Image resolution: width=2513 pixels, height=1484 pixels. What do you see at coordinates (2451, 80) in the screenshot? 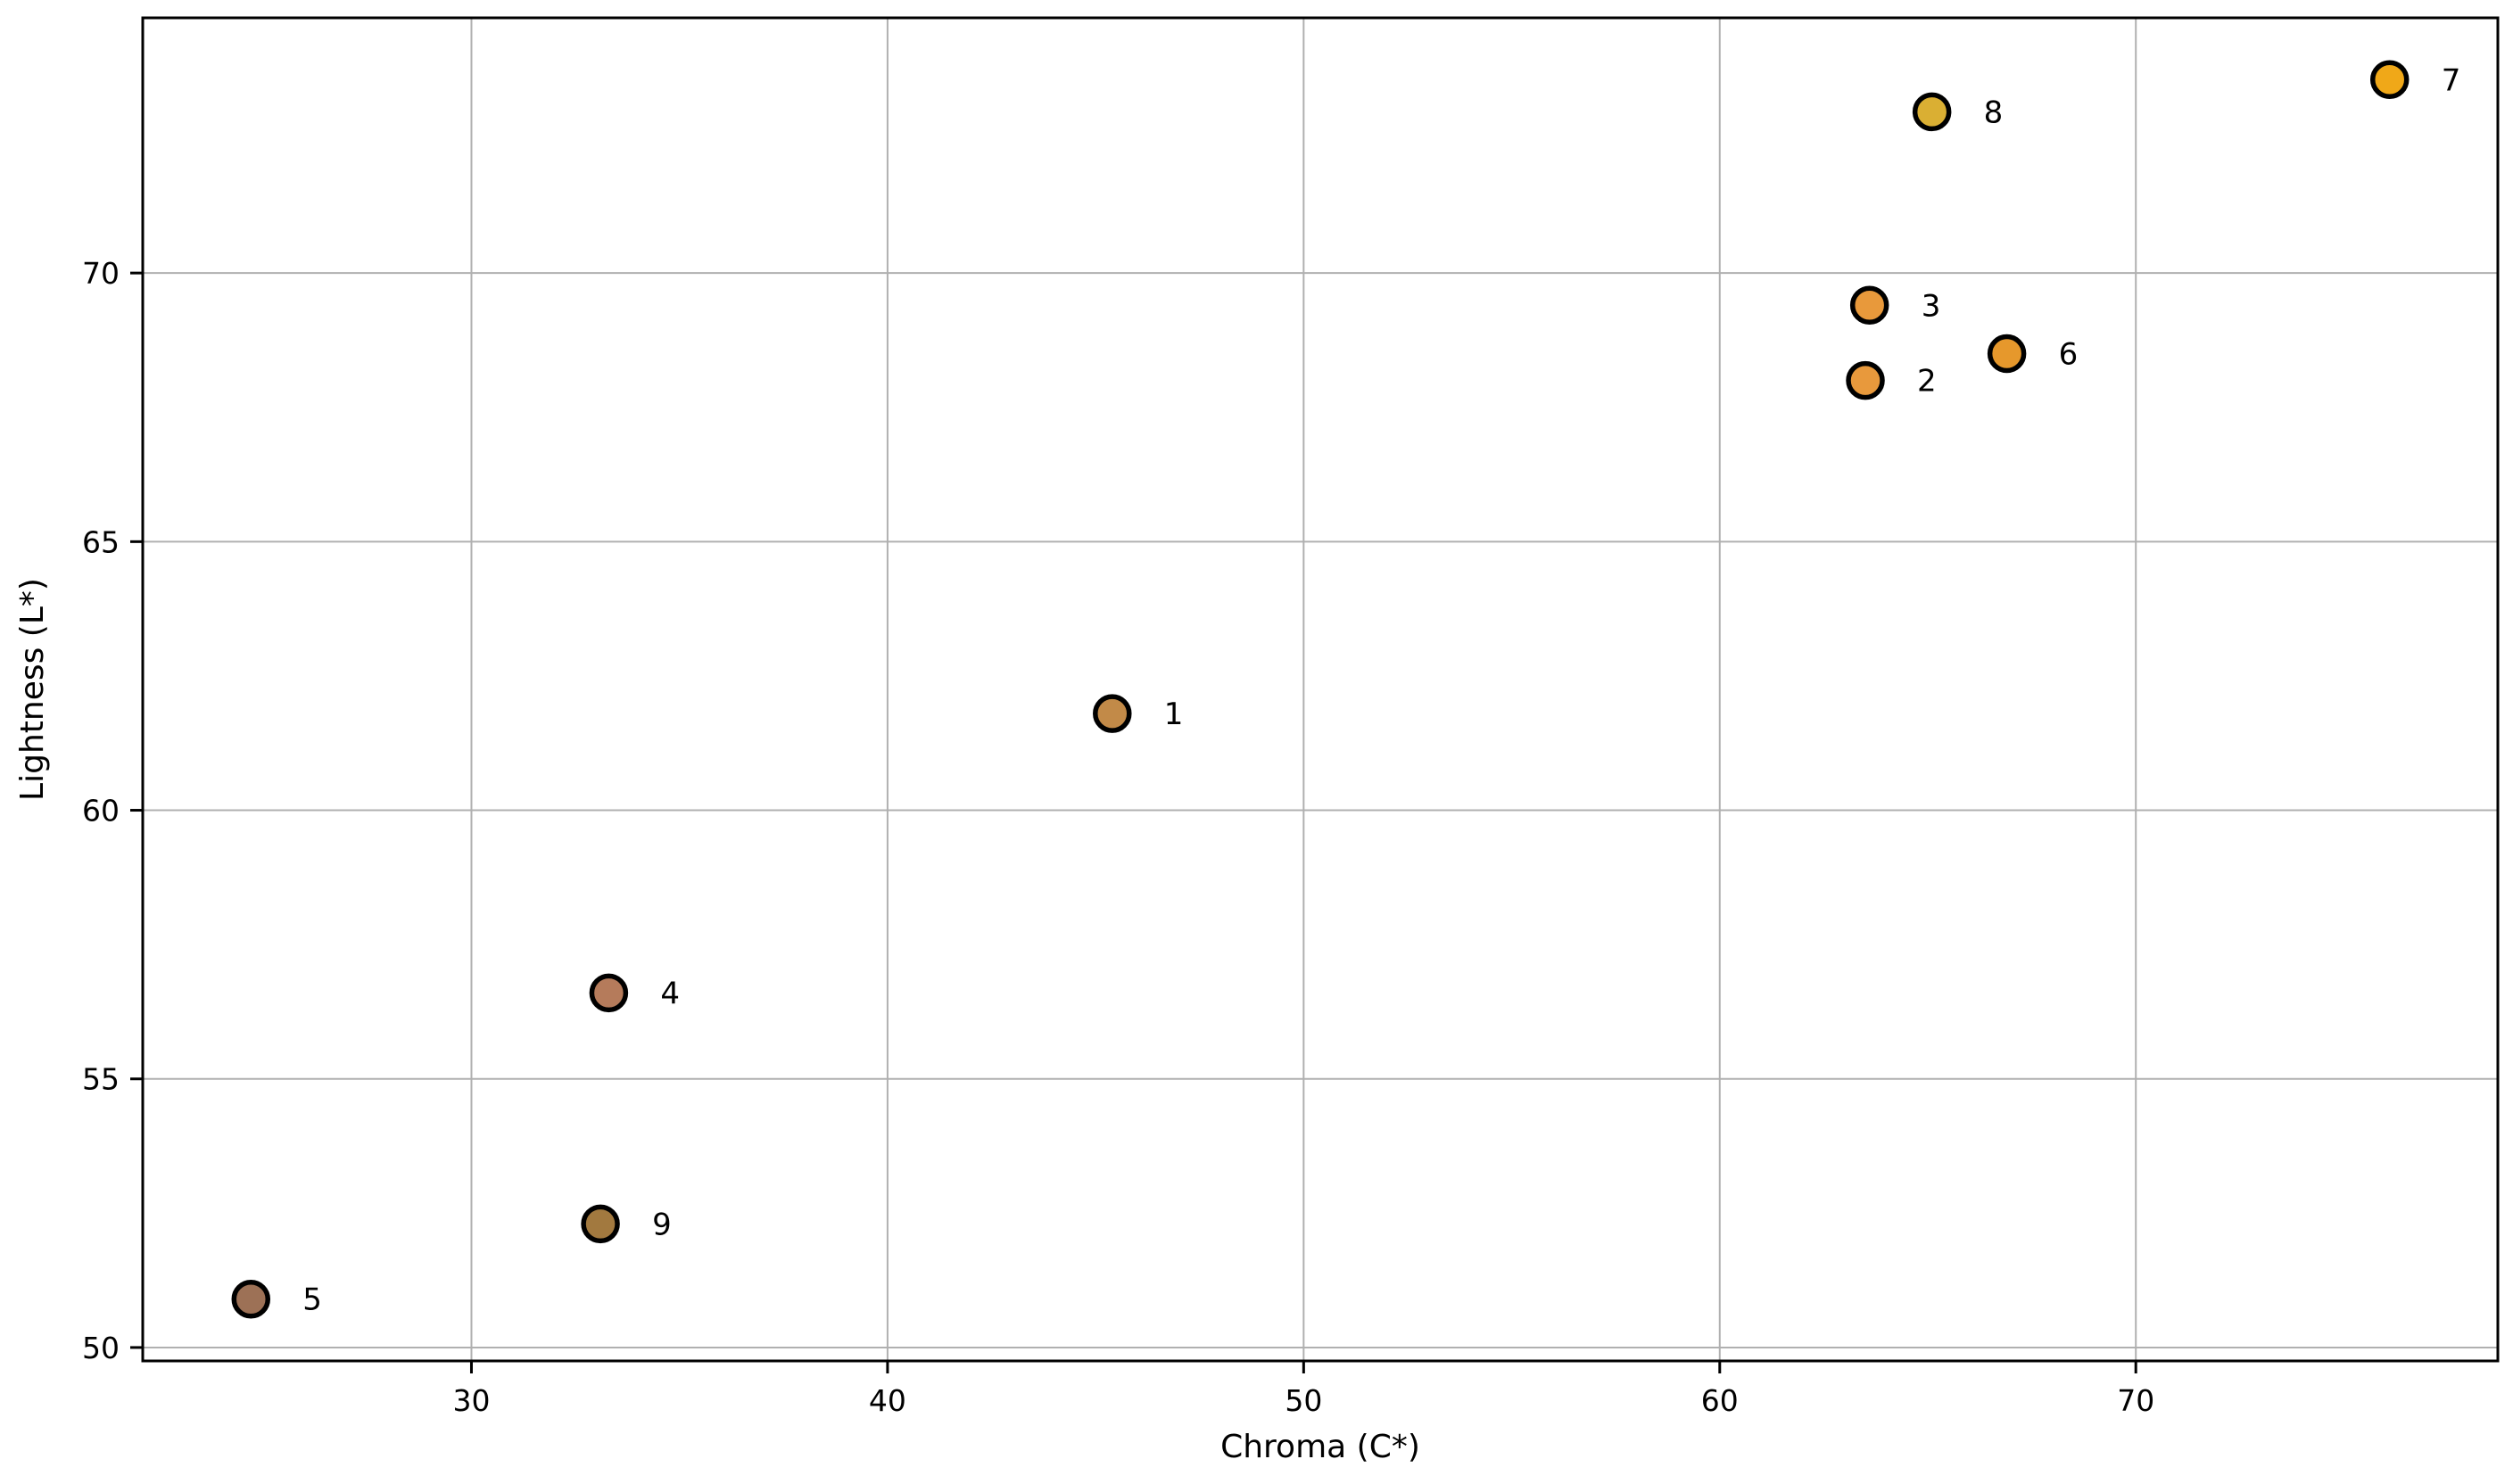
I see `data-point-label: 7` at bounding box center [2451, 80].